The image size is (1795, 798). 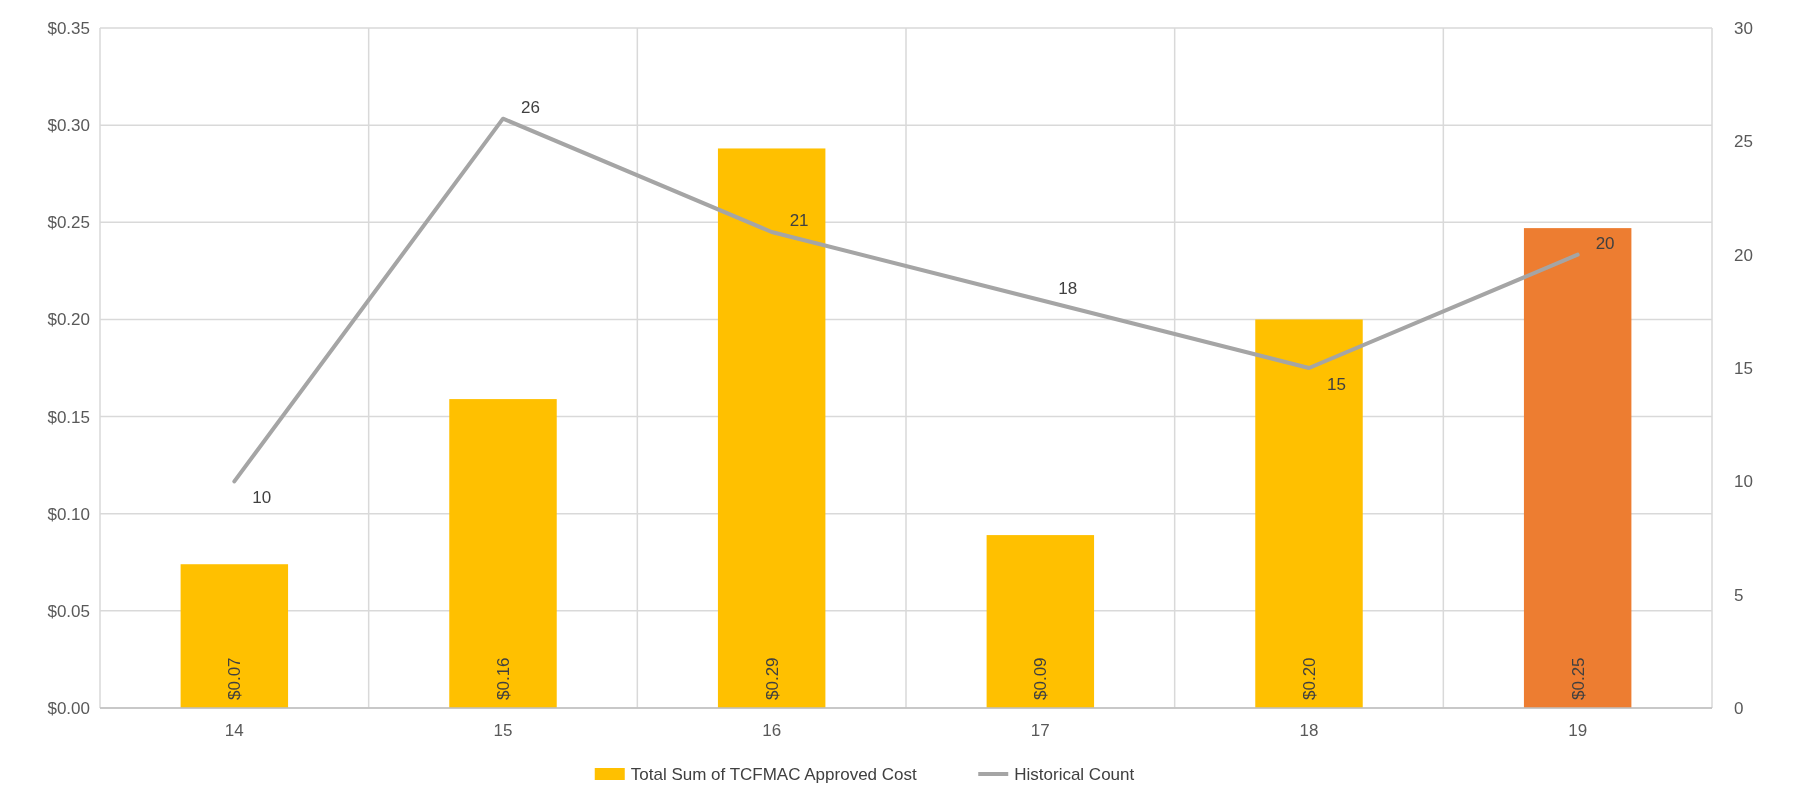 What do you see at coordinates (1578, 730) in the screenshot?
I see `x-tick-label: 19` at bounding box center [1578, 730].